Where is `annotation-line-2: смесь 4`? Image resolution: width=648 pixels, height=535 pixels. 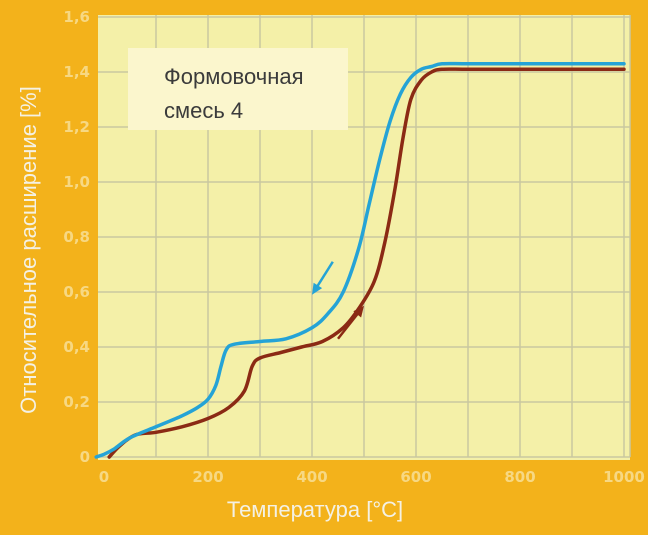 annotation-line-2: смесь 4 is located at coordinates (203, 110).